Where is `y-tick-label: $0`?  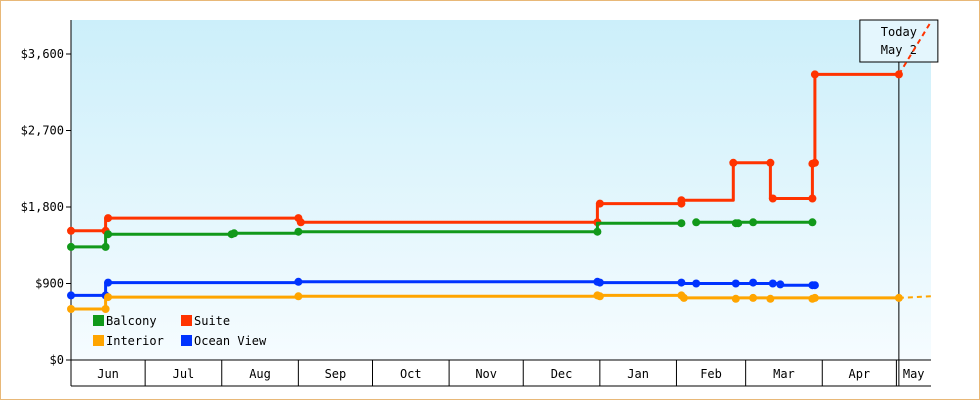
y-tick-label: $0 is located at coordinates (57, 360).